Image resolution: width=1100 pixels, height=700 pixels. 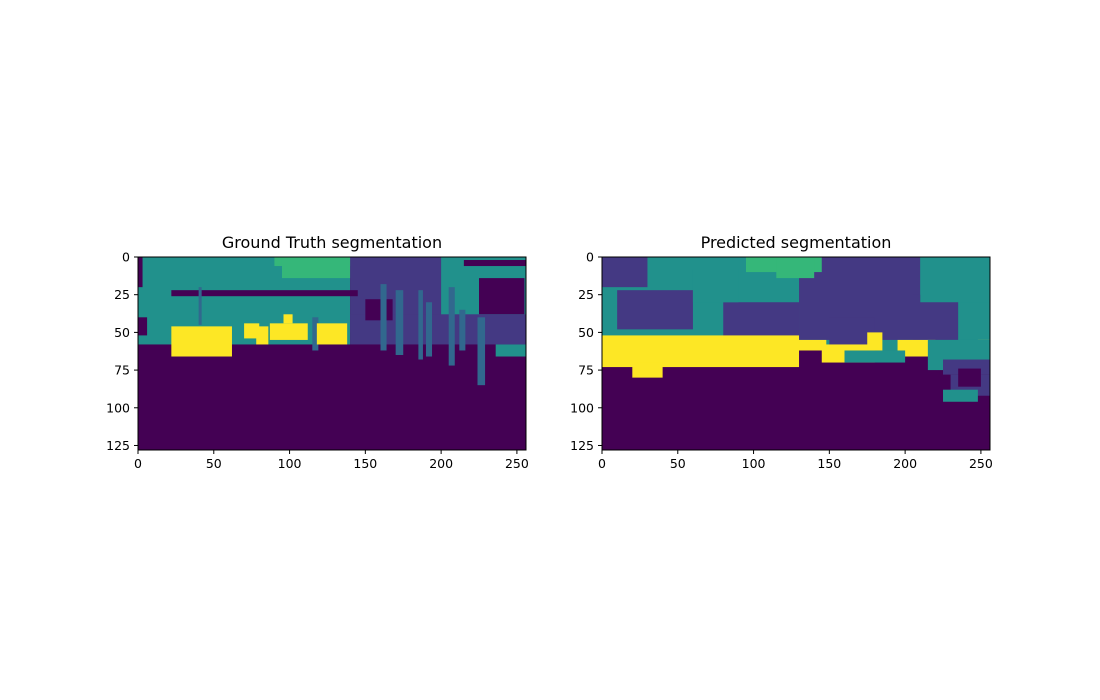 I want to click on panel-title: Predicted segmentation, so click(x=796, y=242).